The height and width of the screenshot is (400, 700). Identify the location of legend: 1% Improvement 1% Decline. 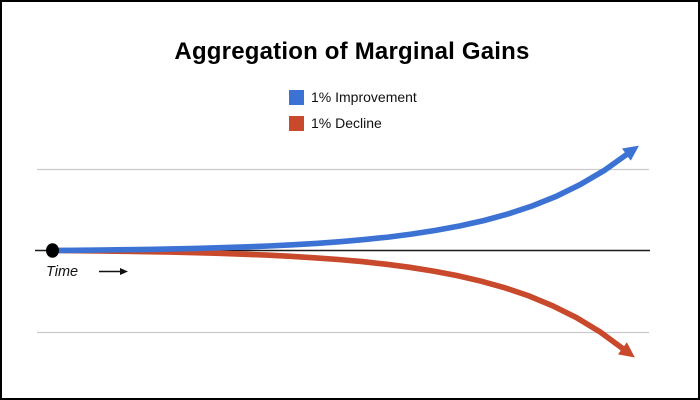
(353, 116).